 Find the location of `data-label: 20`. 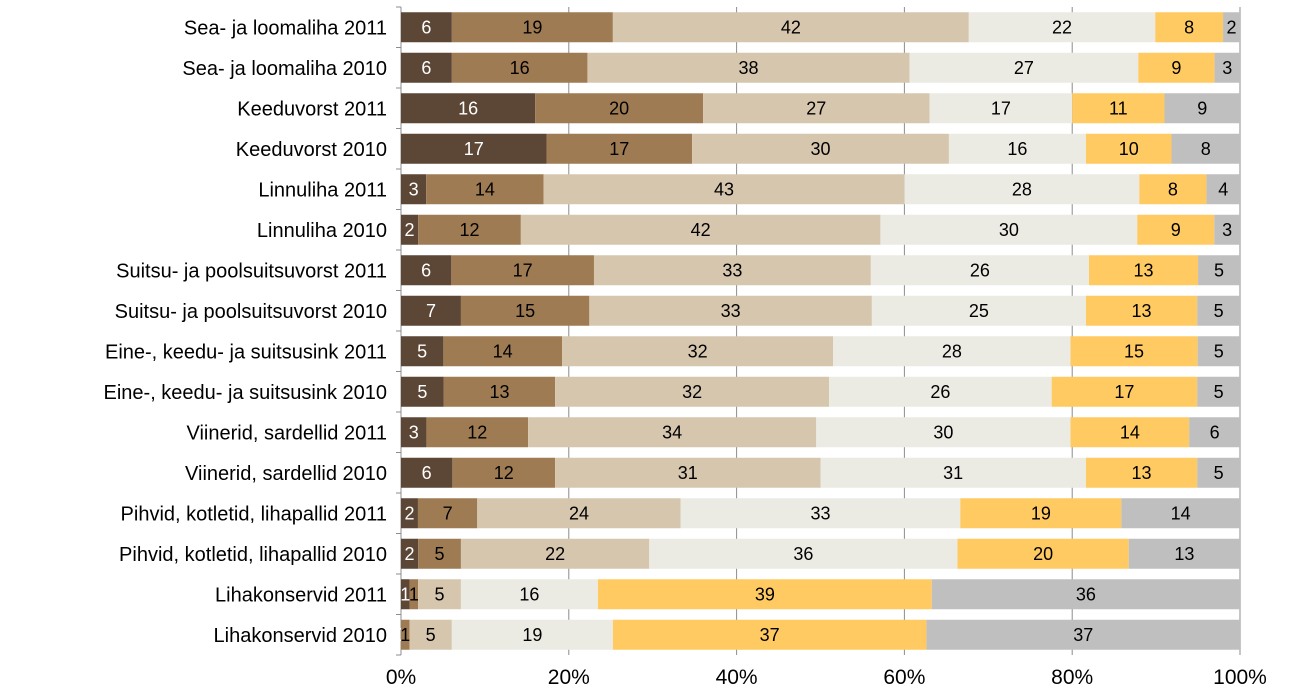

data-label: 20 is located at coordinates (1043, 554).